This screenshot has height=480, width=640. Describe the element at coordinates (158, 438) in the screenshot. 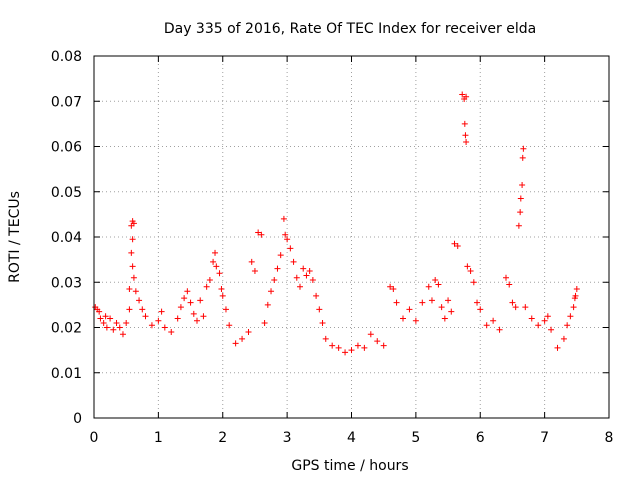

I see `x-tick-label: 1` at that location.